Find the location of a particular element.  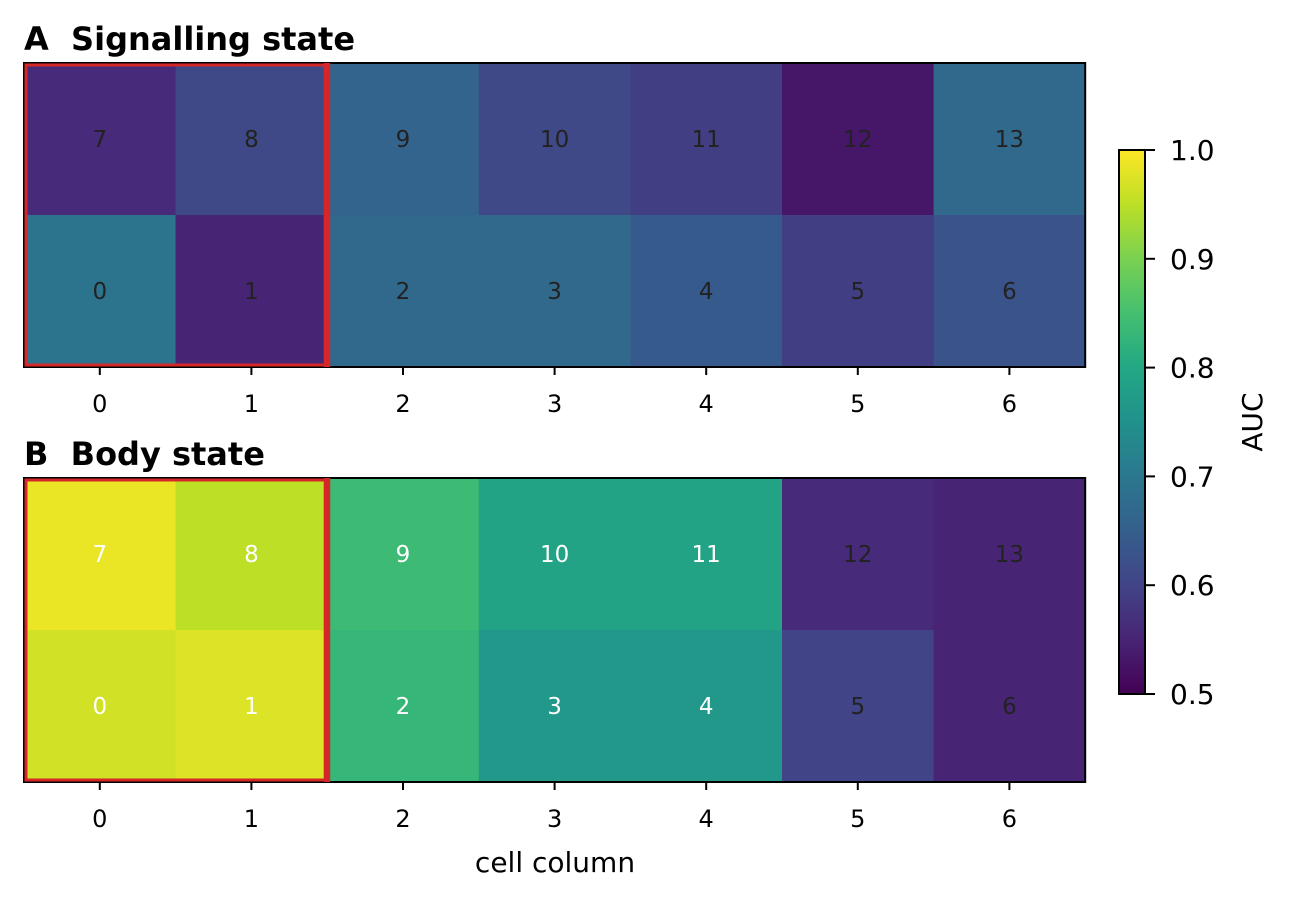

panel-b-x-tick-label: 5 is located at coordinates (857, 819).